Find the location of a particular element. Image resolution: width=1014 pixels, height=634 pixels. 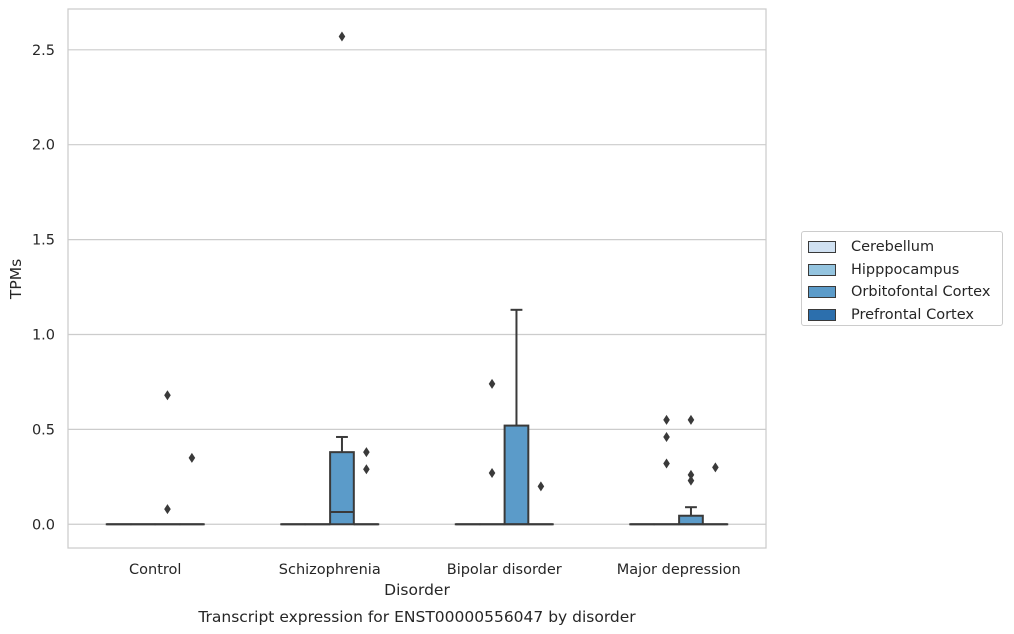

y-tick-label: 2.0 is located at coordinates (43, 146).